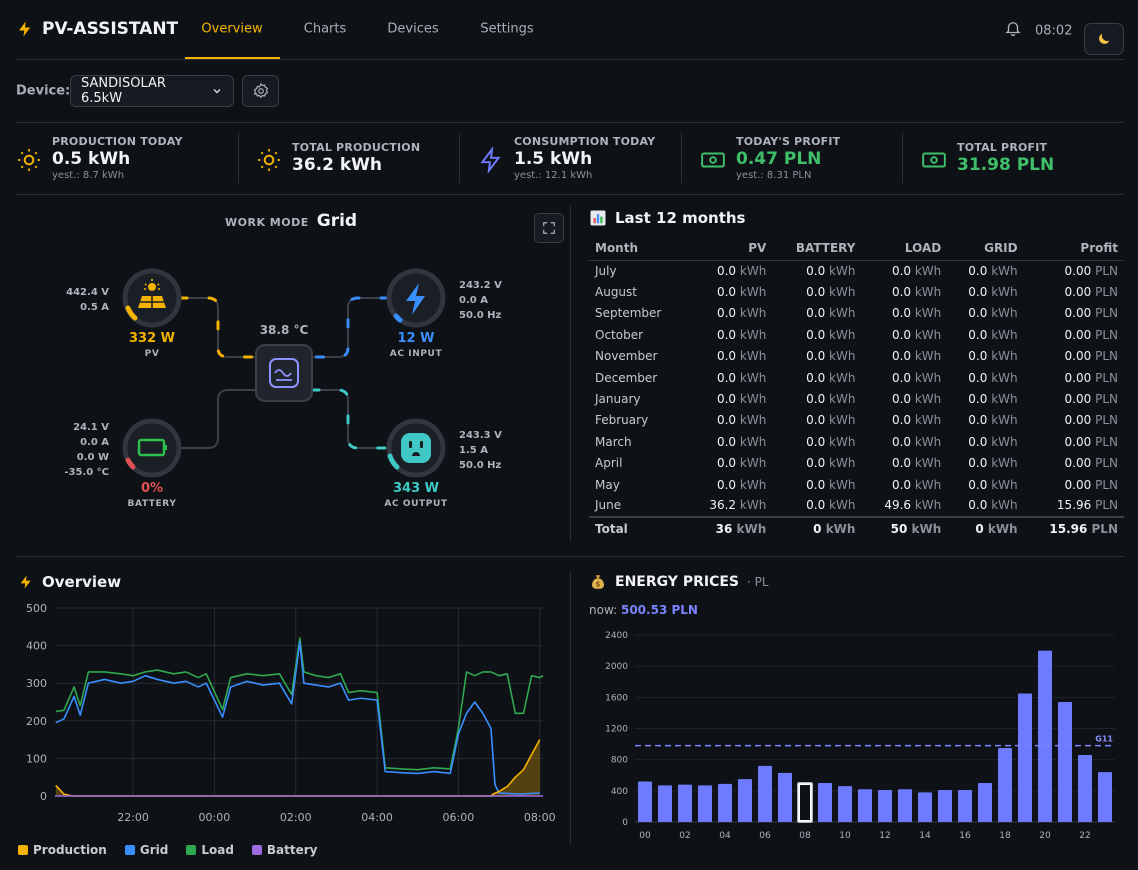 The height and width of the screenshot is (870, 1138). I want to click on battery-current: 0.0 A, so click(94, 442).